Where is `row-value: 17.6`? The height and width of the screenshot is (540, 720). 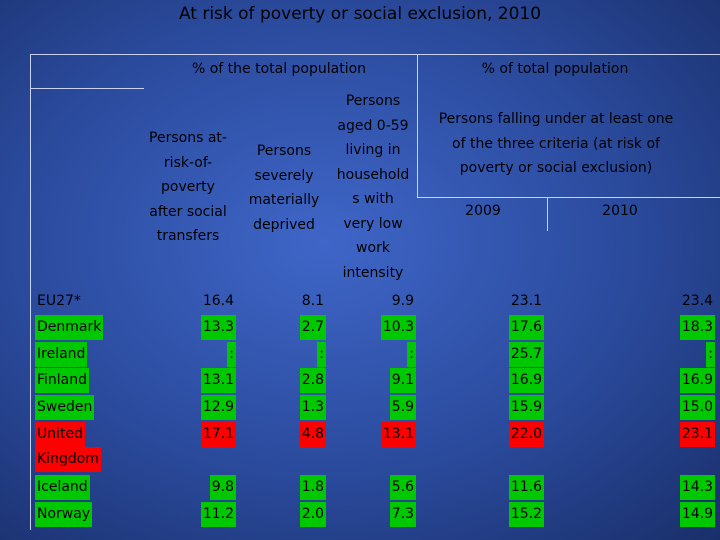
row-value: 17.6 is located at coordinates (526, 327).